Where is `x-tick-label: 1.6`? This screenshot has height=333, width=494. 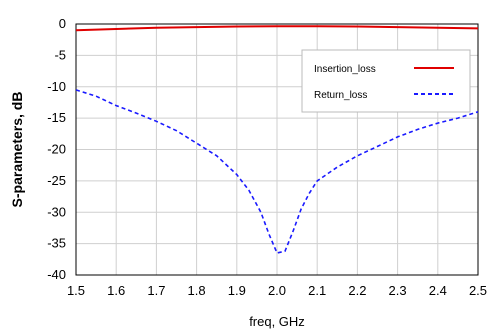
x-tick-label: 1.6 is located at coordinates (116, 290).